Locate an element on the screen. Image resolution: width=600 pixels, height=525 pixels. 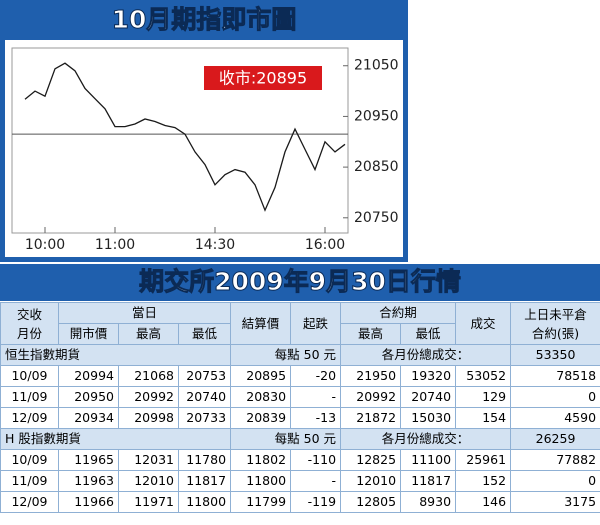
header-cell: 最低 is located at coordinates (204, 334).